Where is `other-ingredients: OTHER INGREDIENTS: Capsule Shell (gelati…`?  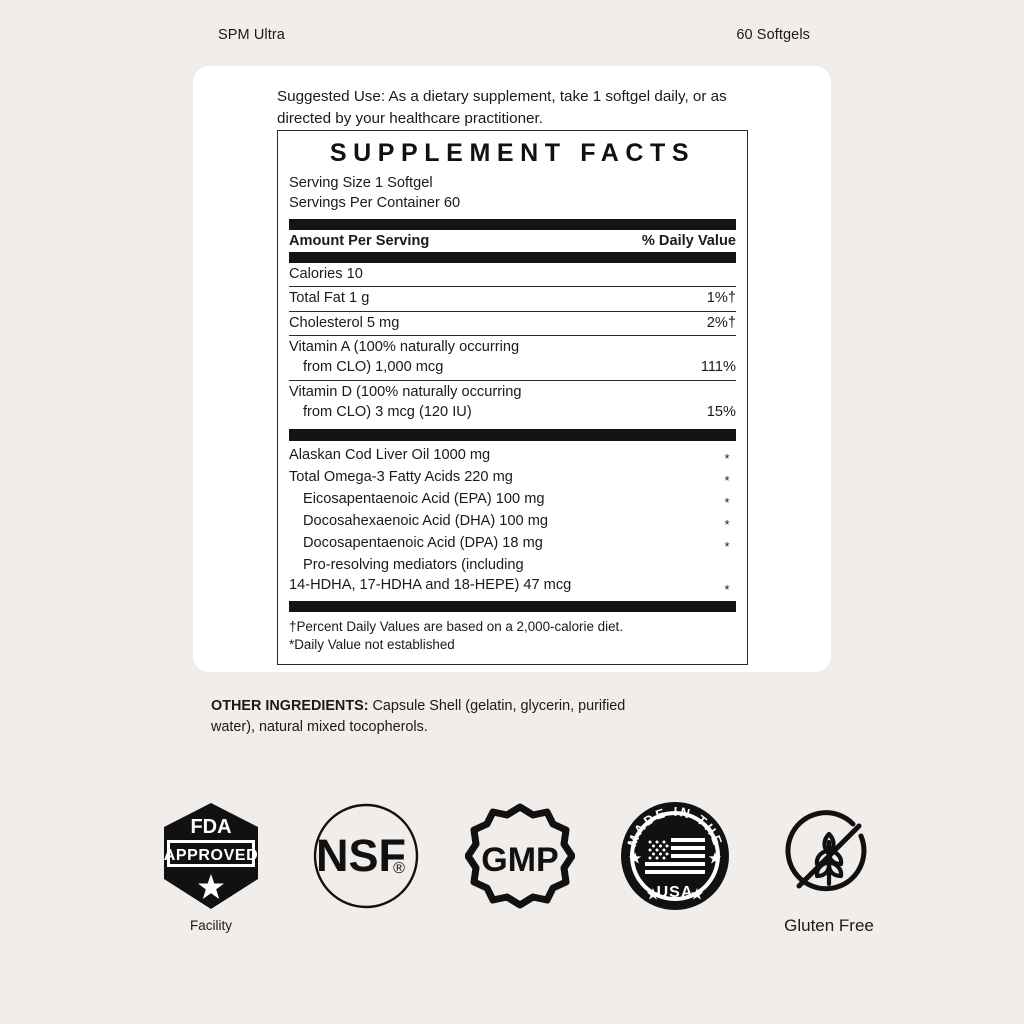
other-ingredients: OTHER INGREDIENTS: Capsule Shell (gelati… is located at coordinates (436, 717).